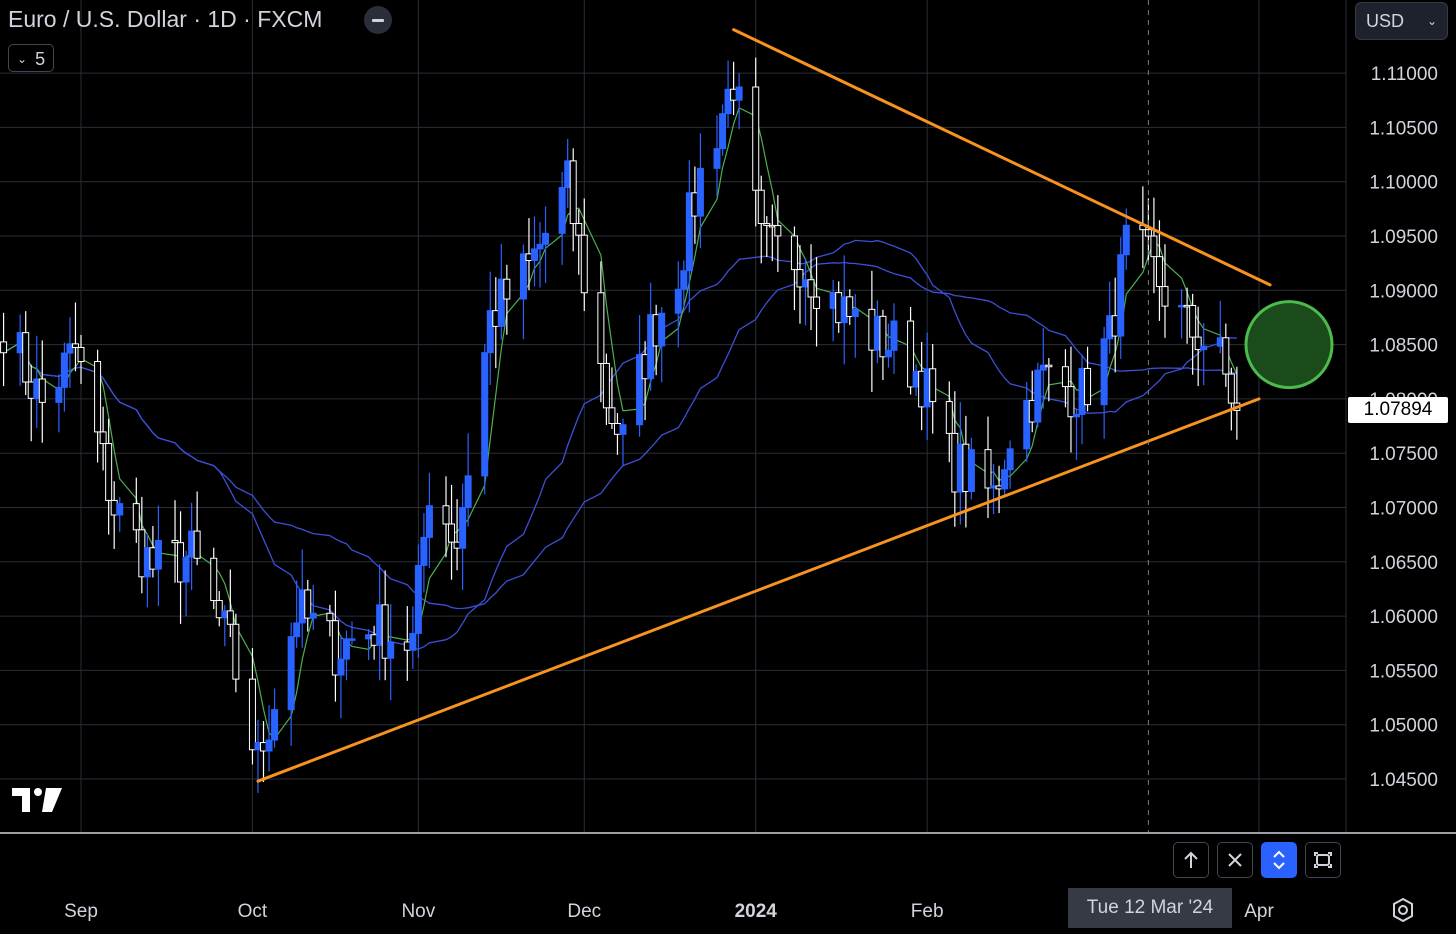 Image resolution: width=1456 pixels, height=934 pixels. Describe the element at coordinates (40, 59) in the screenshot. I see `indicator-count: 5` at that location.